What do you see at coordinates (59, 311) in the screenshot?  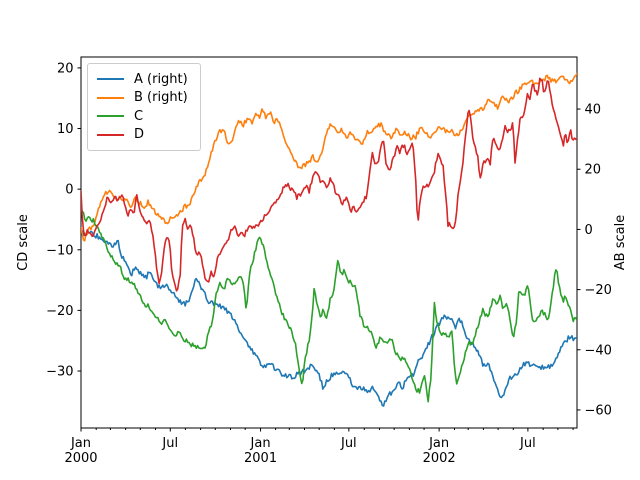 I see `left-tick-label: −20` at bounding box center [59, 311].